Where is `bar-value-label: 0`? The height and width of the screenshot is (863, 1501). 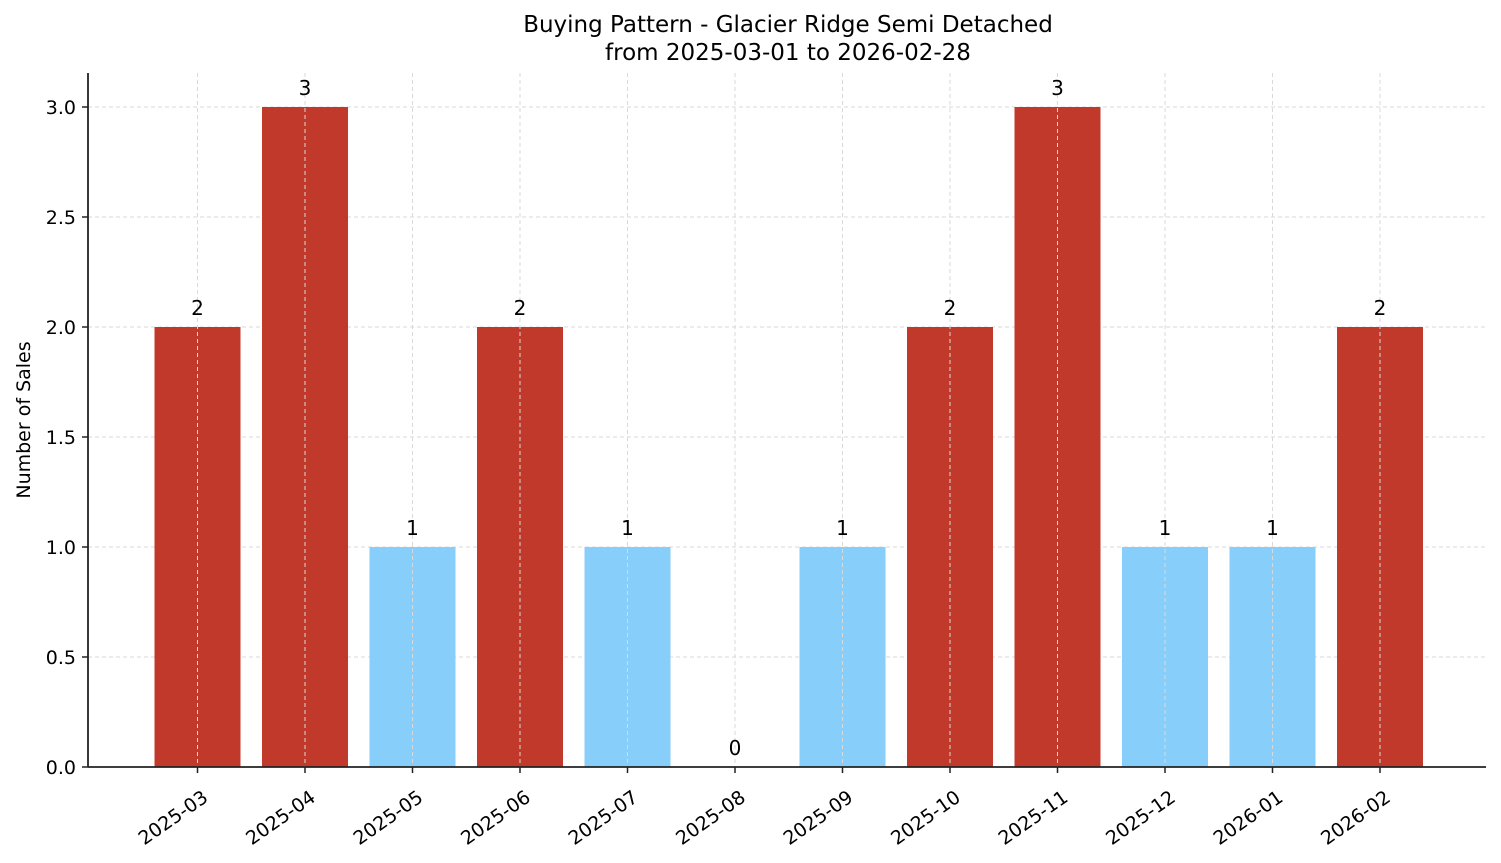 bar-value-label: 0 is located at coordinates (735, 748).